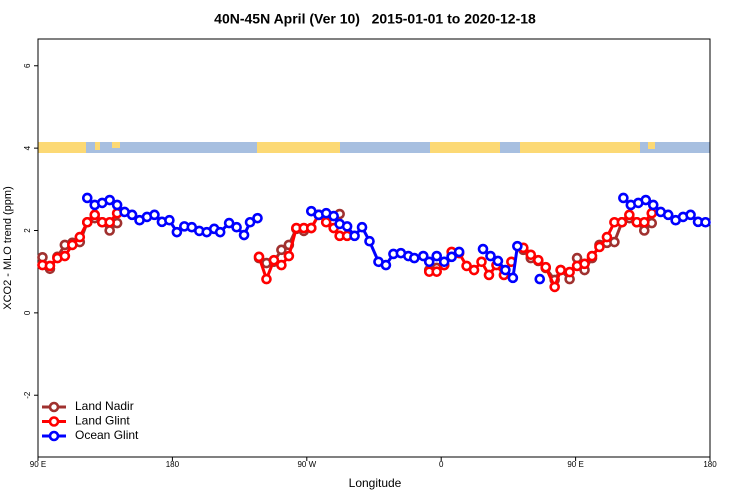  I want to click on legend-item: Land Glint, so click(86, 421).